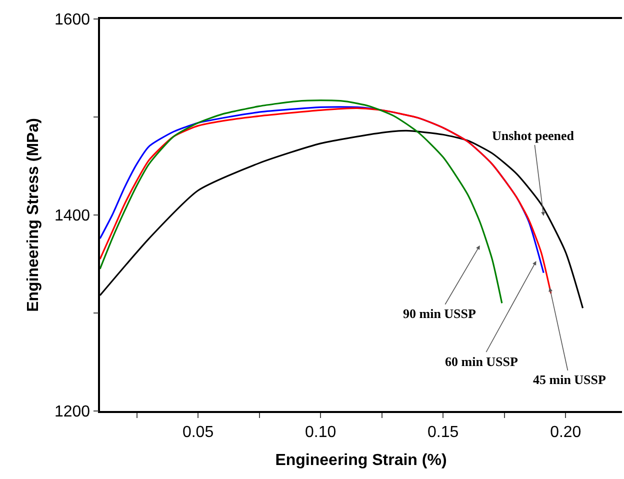  Describe the element at coordinates (439, 313) in the screenshot. I see `annotation: 90 min USSP` at that location.